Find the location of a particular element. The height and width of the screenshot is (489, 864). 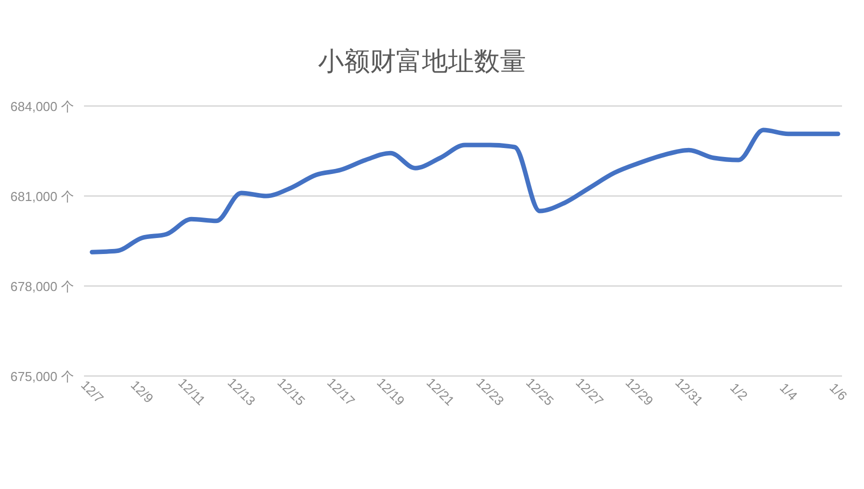

x-tick-label: 12/7 is located at coordinates (92, 391).